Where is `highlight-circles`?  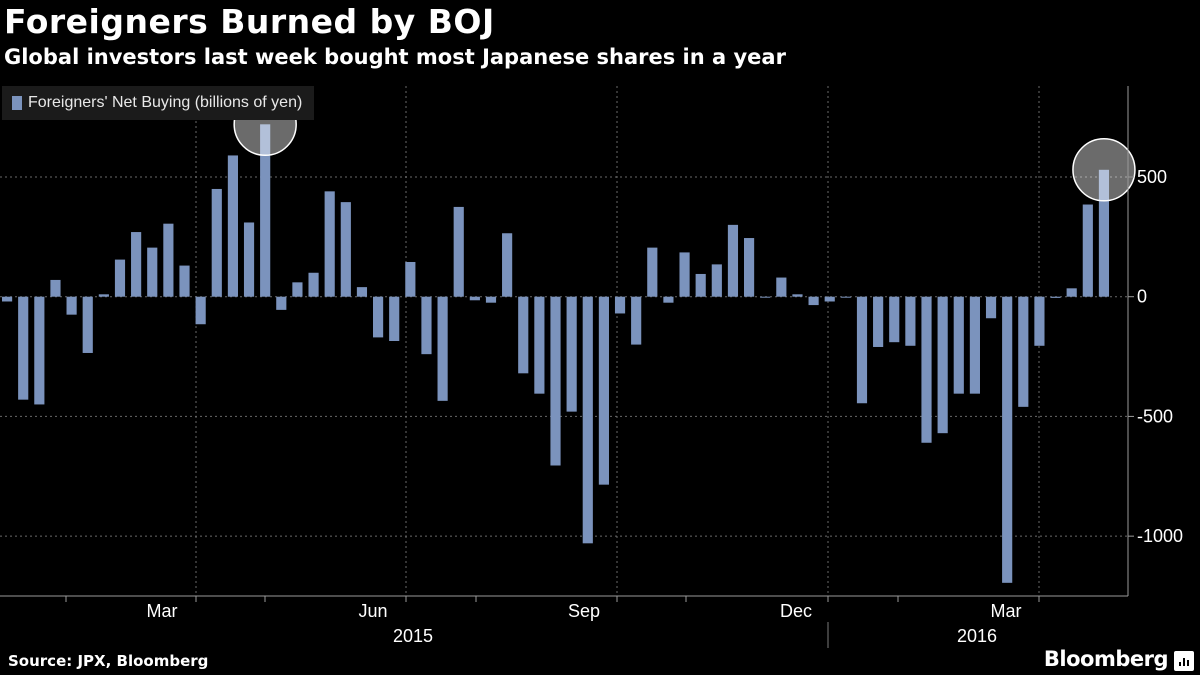
highlight-circles is located at coordinates (684, 147).